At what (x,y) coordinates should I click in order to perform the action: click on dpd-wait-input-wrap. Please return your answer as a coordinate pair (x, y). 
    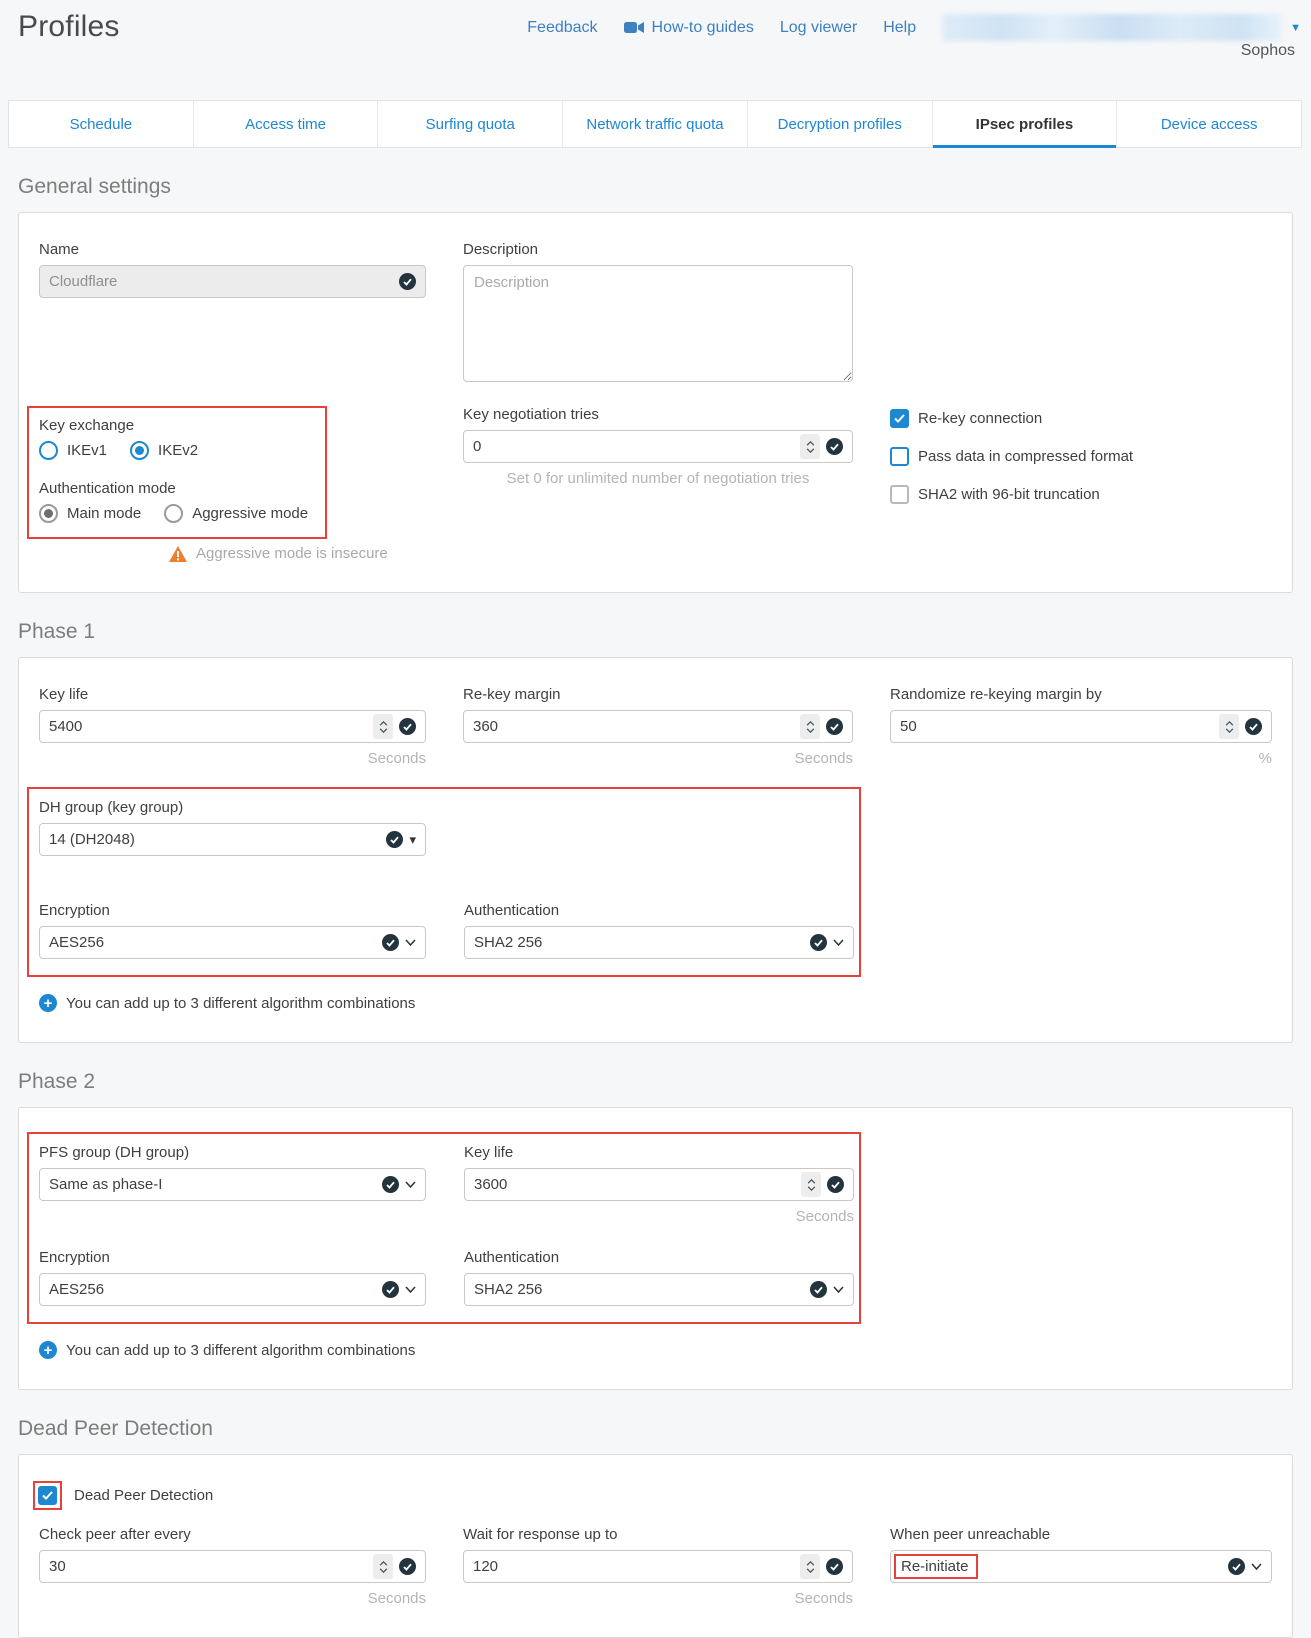
    Looking at the image, I should click on (658, 1566).